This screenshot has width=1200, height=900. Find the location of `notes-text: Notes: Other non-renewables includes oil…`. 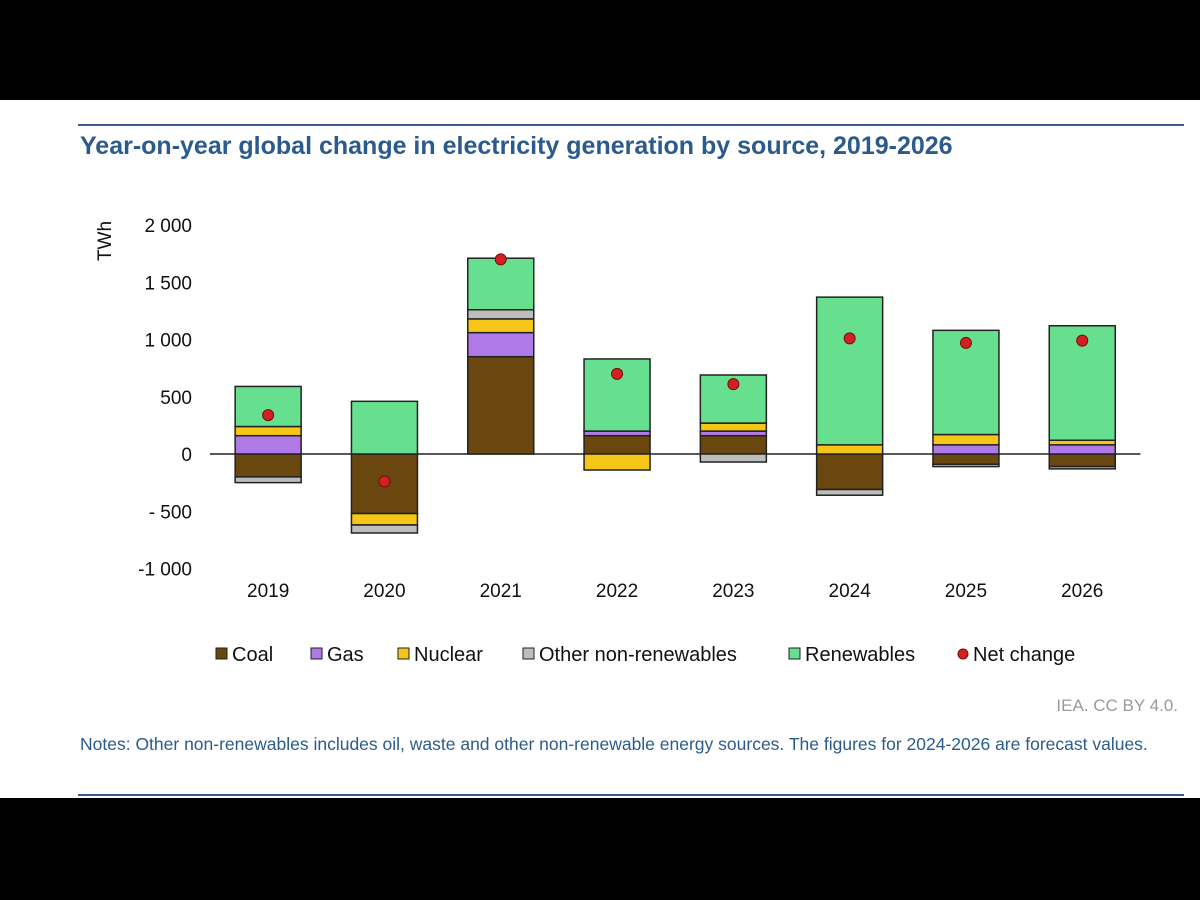

notes-text: Notes: Other non-renewables includes oil… is located at coordinates (614, 744).